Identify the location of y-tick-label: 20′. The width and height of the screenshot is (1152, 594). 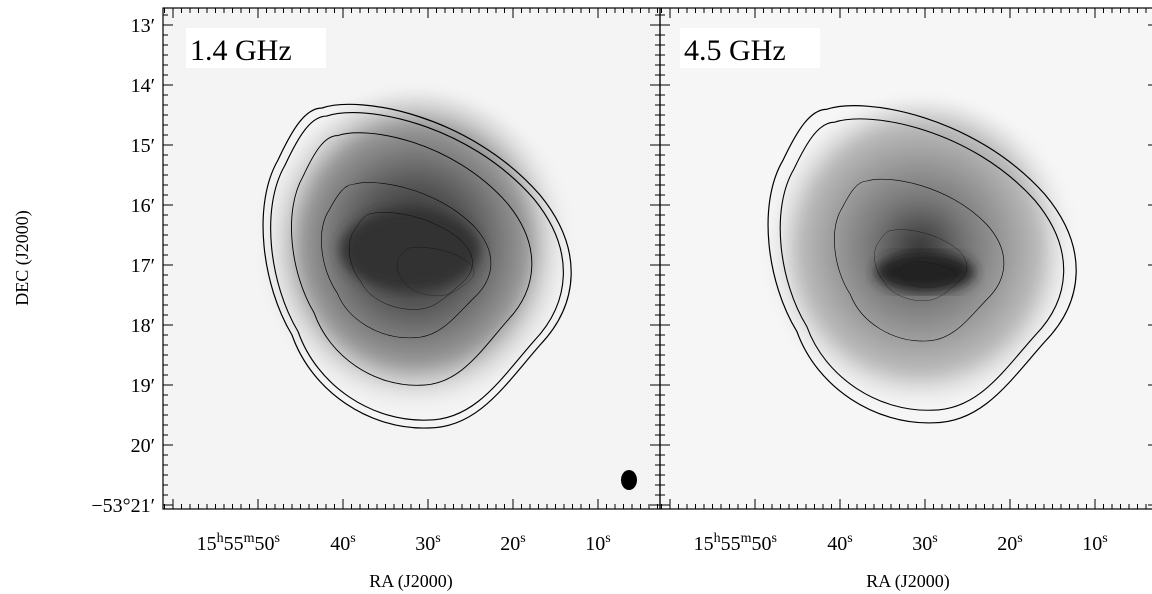
(143, 446).